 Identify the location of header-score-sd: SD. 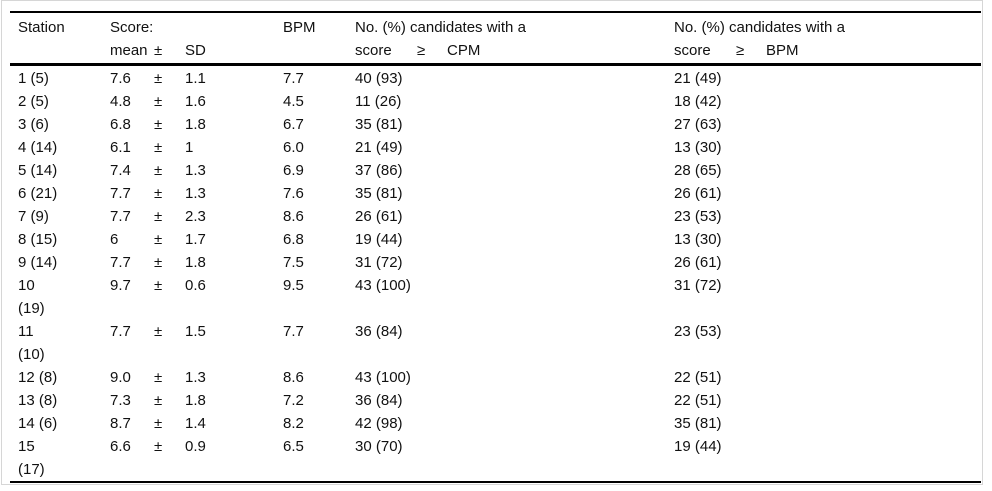
(195, 50).